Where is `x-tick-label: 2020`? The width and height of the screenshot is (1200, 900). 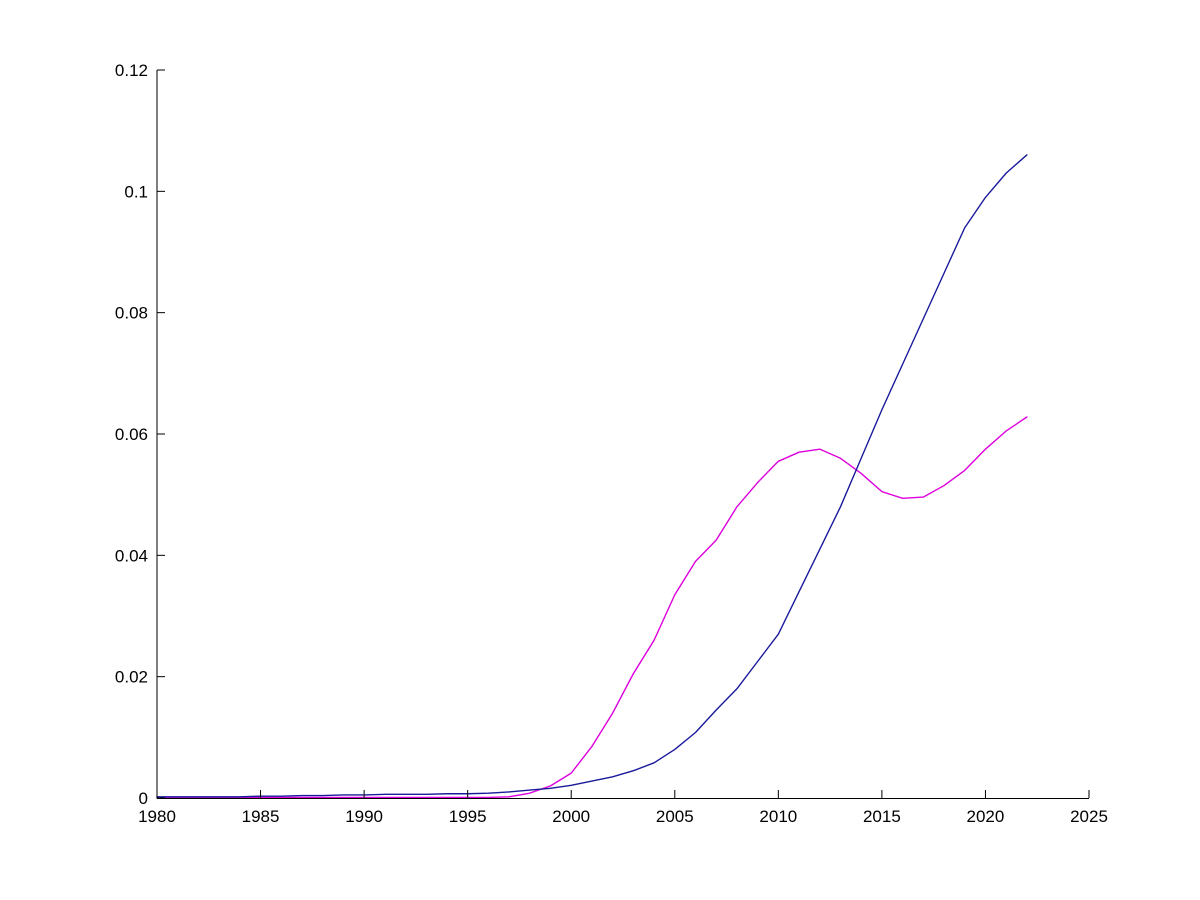
x-tick-label: 2020 is located at coordinates (986, 816).